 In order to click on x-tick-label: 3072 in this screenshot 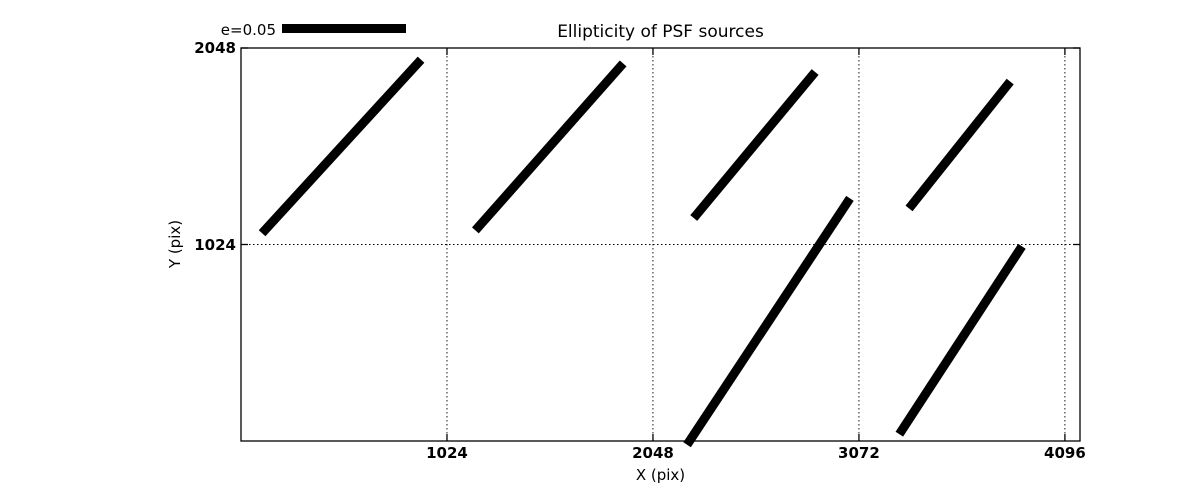, I will do `click(859, 453)`.